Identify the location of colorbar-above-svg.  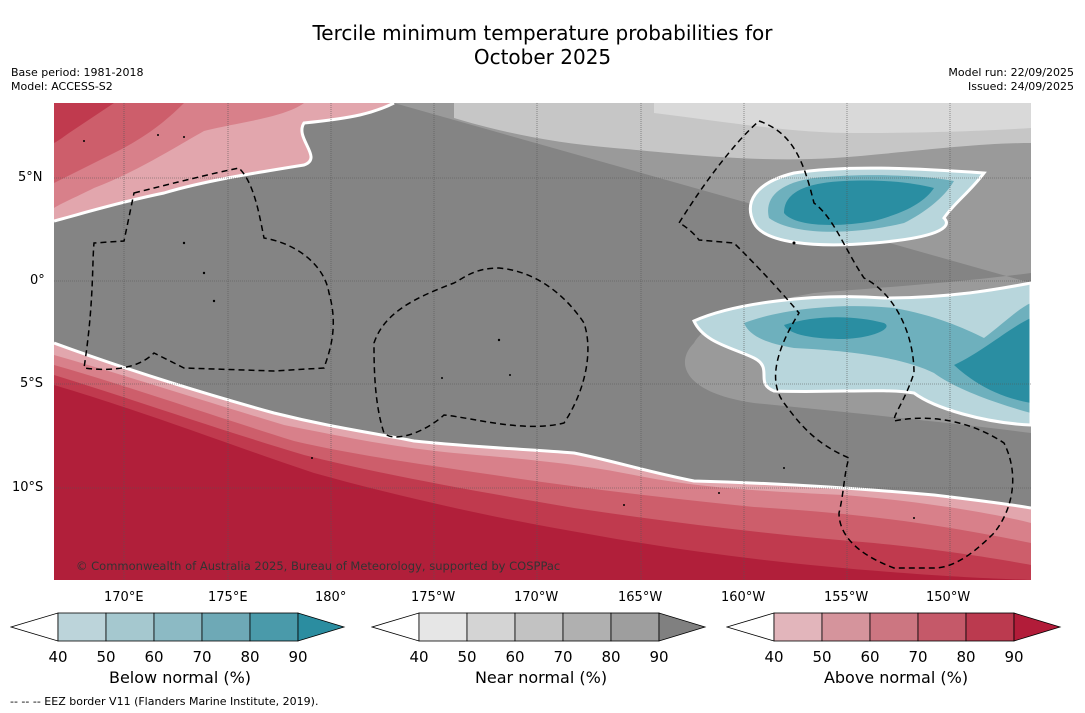
(893, 627).